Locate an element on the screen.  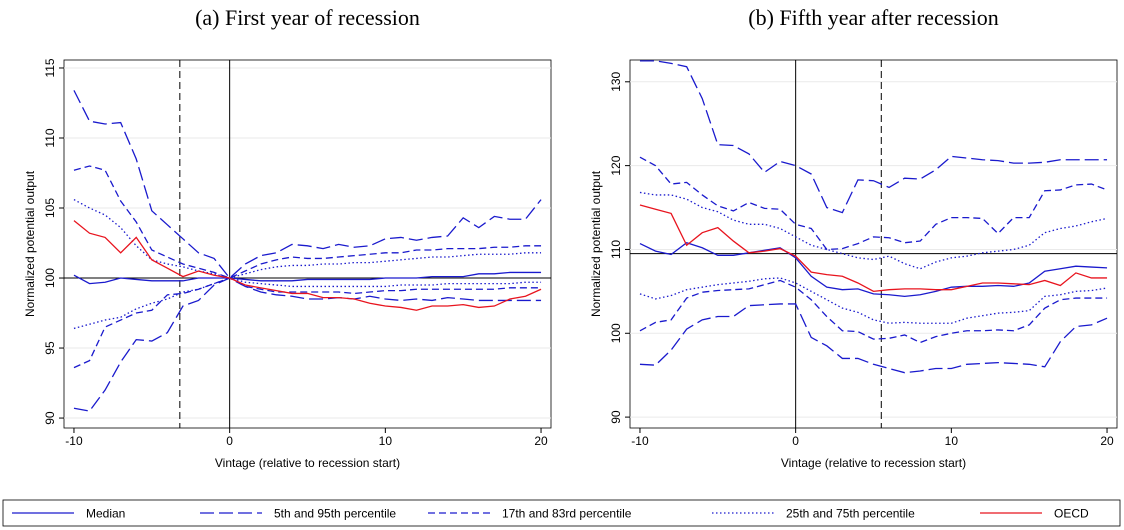
legend-label: Median is located at coordinates (105, 514).